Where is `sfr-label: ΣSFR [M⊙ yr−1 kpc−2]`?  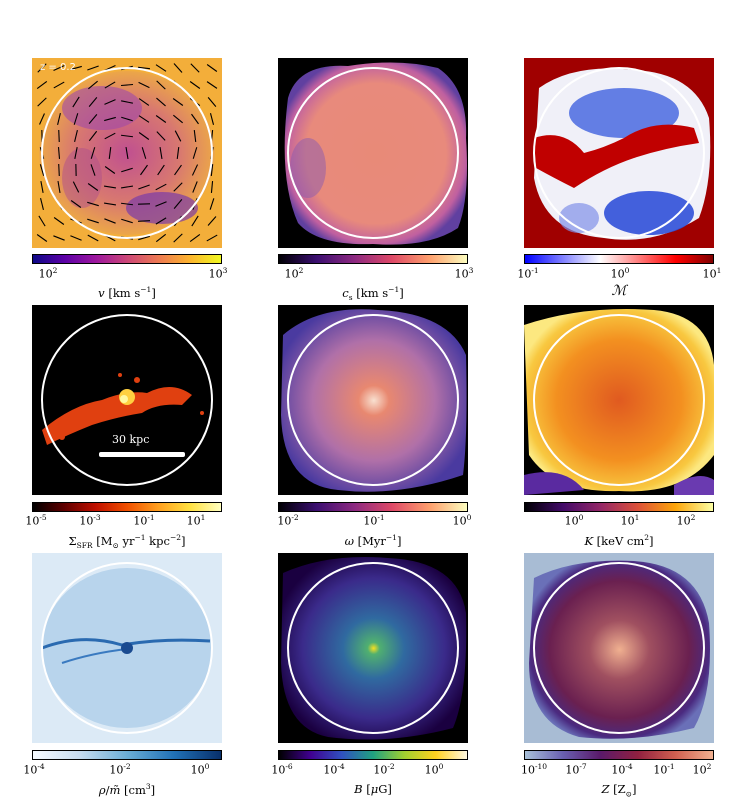 sfr-label: ΣSFR [M⊙ yr−1 kpc−2] is located at coordinates (127, 542).